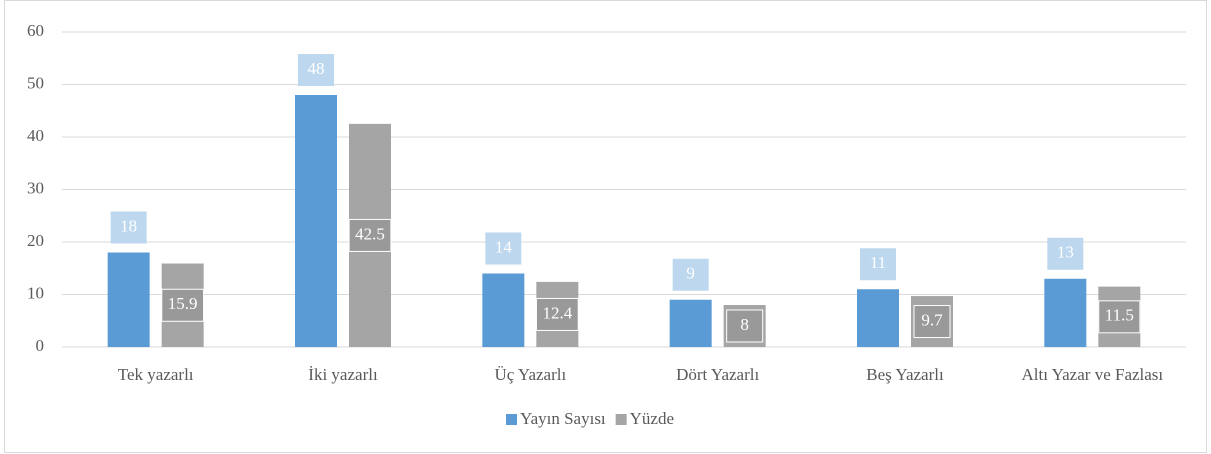 This screenshot has height=454, width=1211. I want to click on legend-label: Yayın Sayısı, so click(563, 418).